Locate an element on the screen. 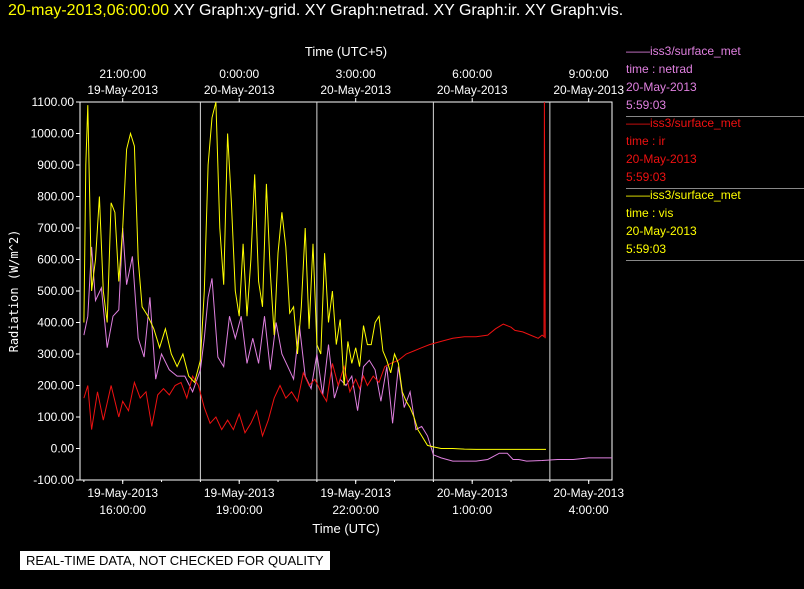  x-tick-time: 16:00:00 is located at coordinates (122, 510).